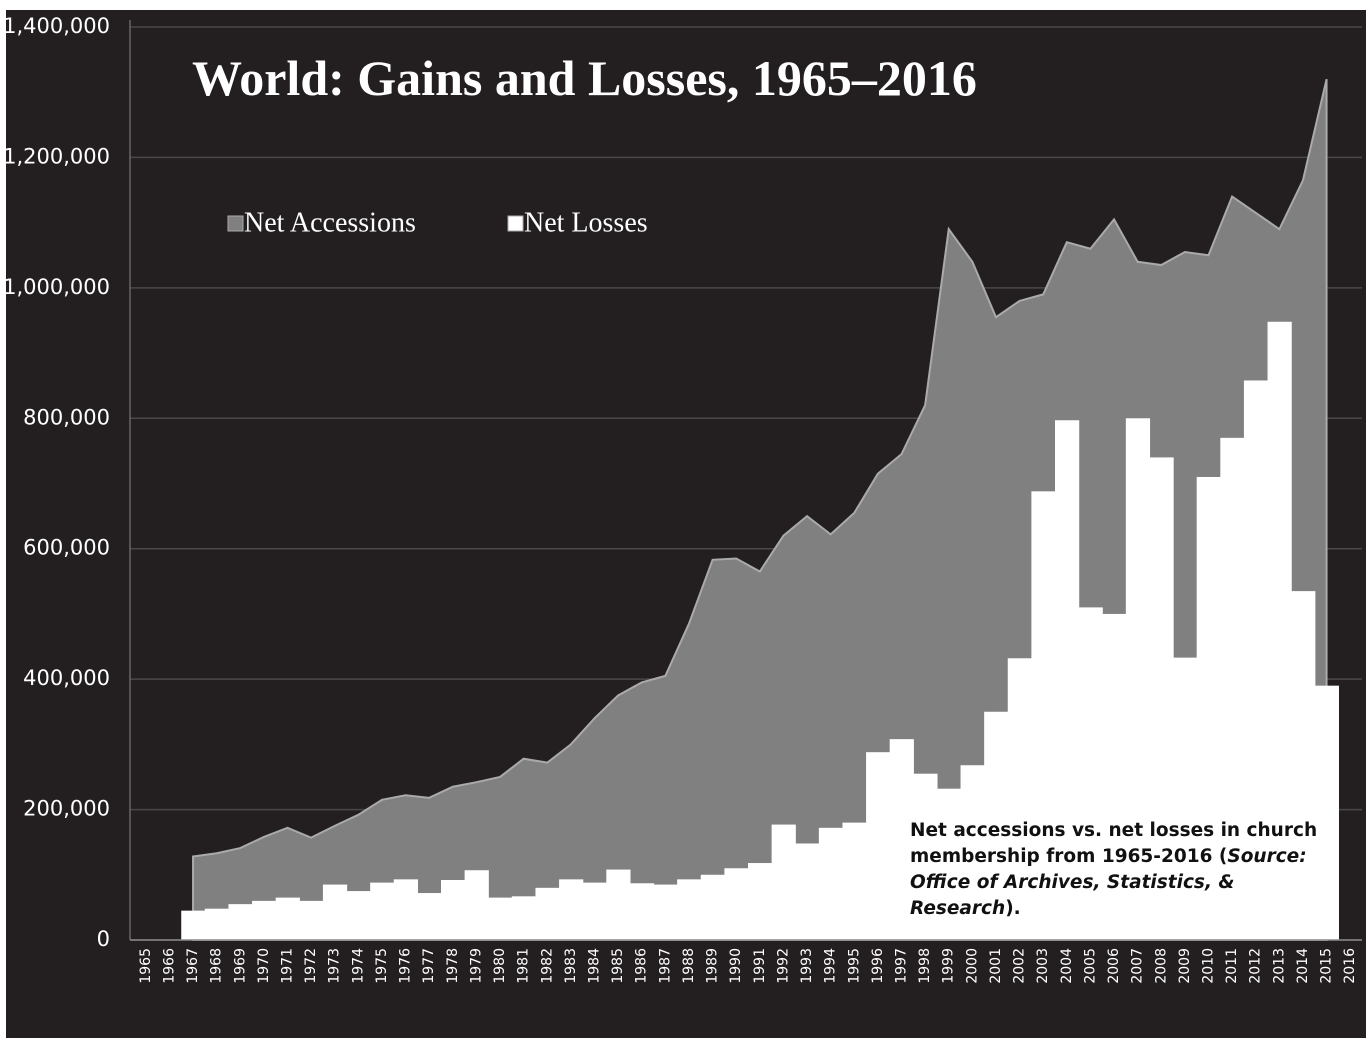  What do you see at coordinates (169, 966) in the screenshot?
I see `x-tick-label: 1966` at bounding box center [169, 966].